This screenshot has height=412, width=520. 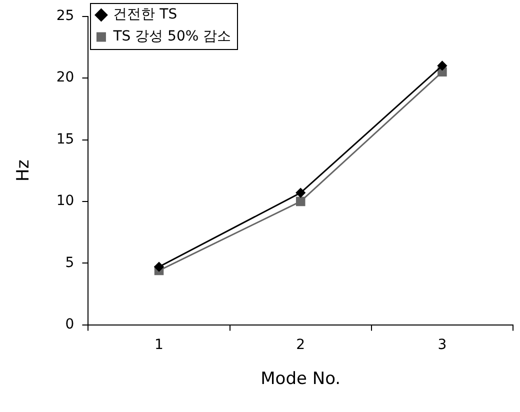 What do you see at coordinates (65, 139) in the screenshot?
I see `y-tick-label: 15` at bounding box center [65, 139].